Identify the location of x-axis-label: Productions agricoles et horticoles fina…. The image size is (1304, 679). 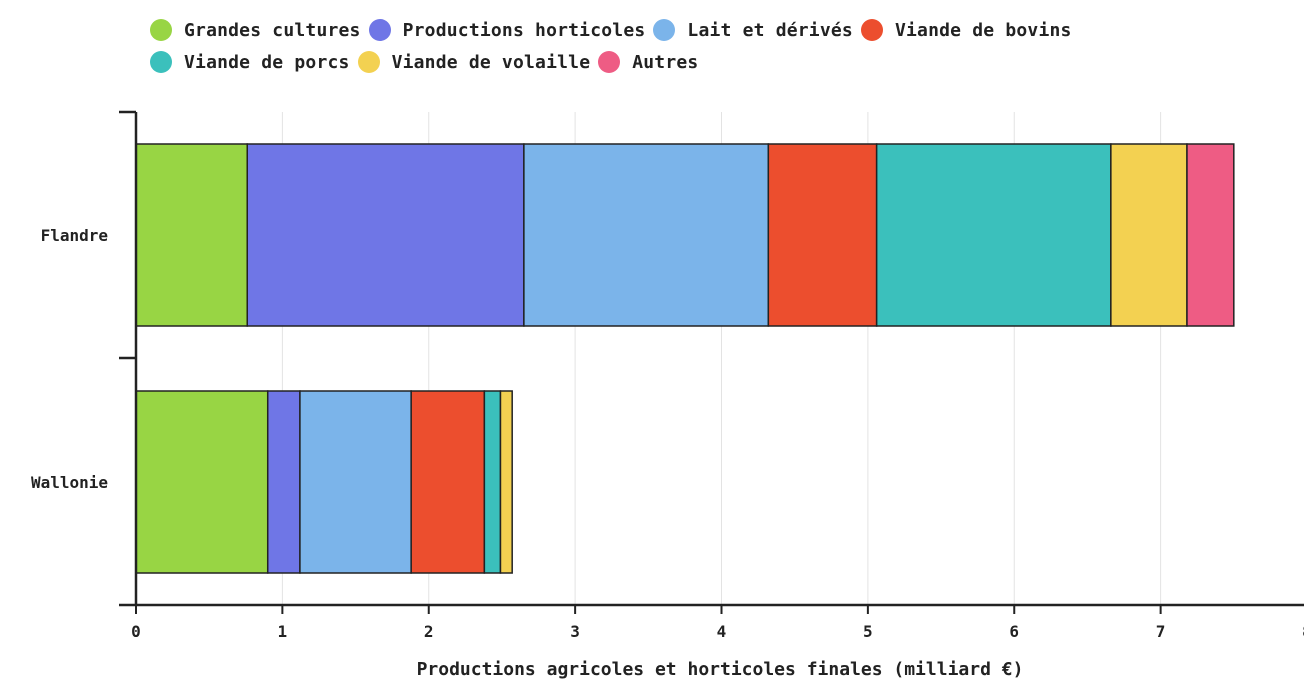
(720, 669).